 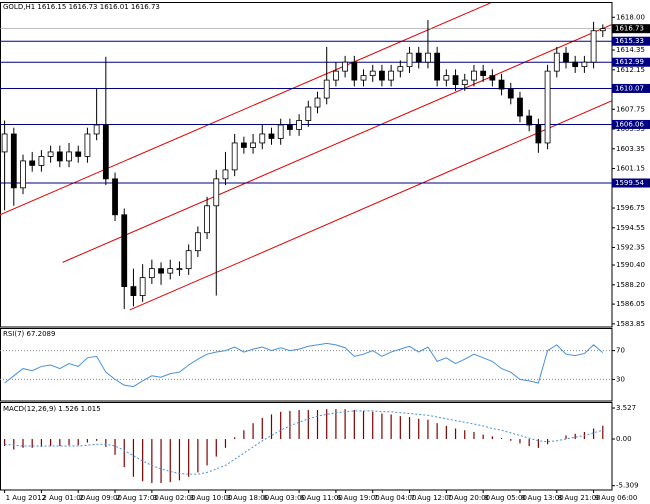 I want to click on y-tick-label: 1618.00, so click(x=630, y=17).